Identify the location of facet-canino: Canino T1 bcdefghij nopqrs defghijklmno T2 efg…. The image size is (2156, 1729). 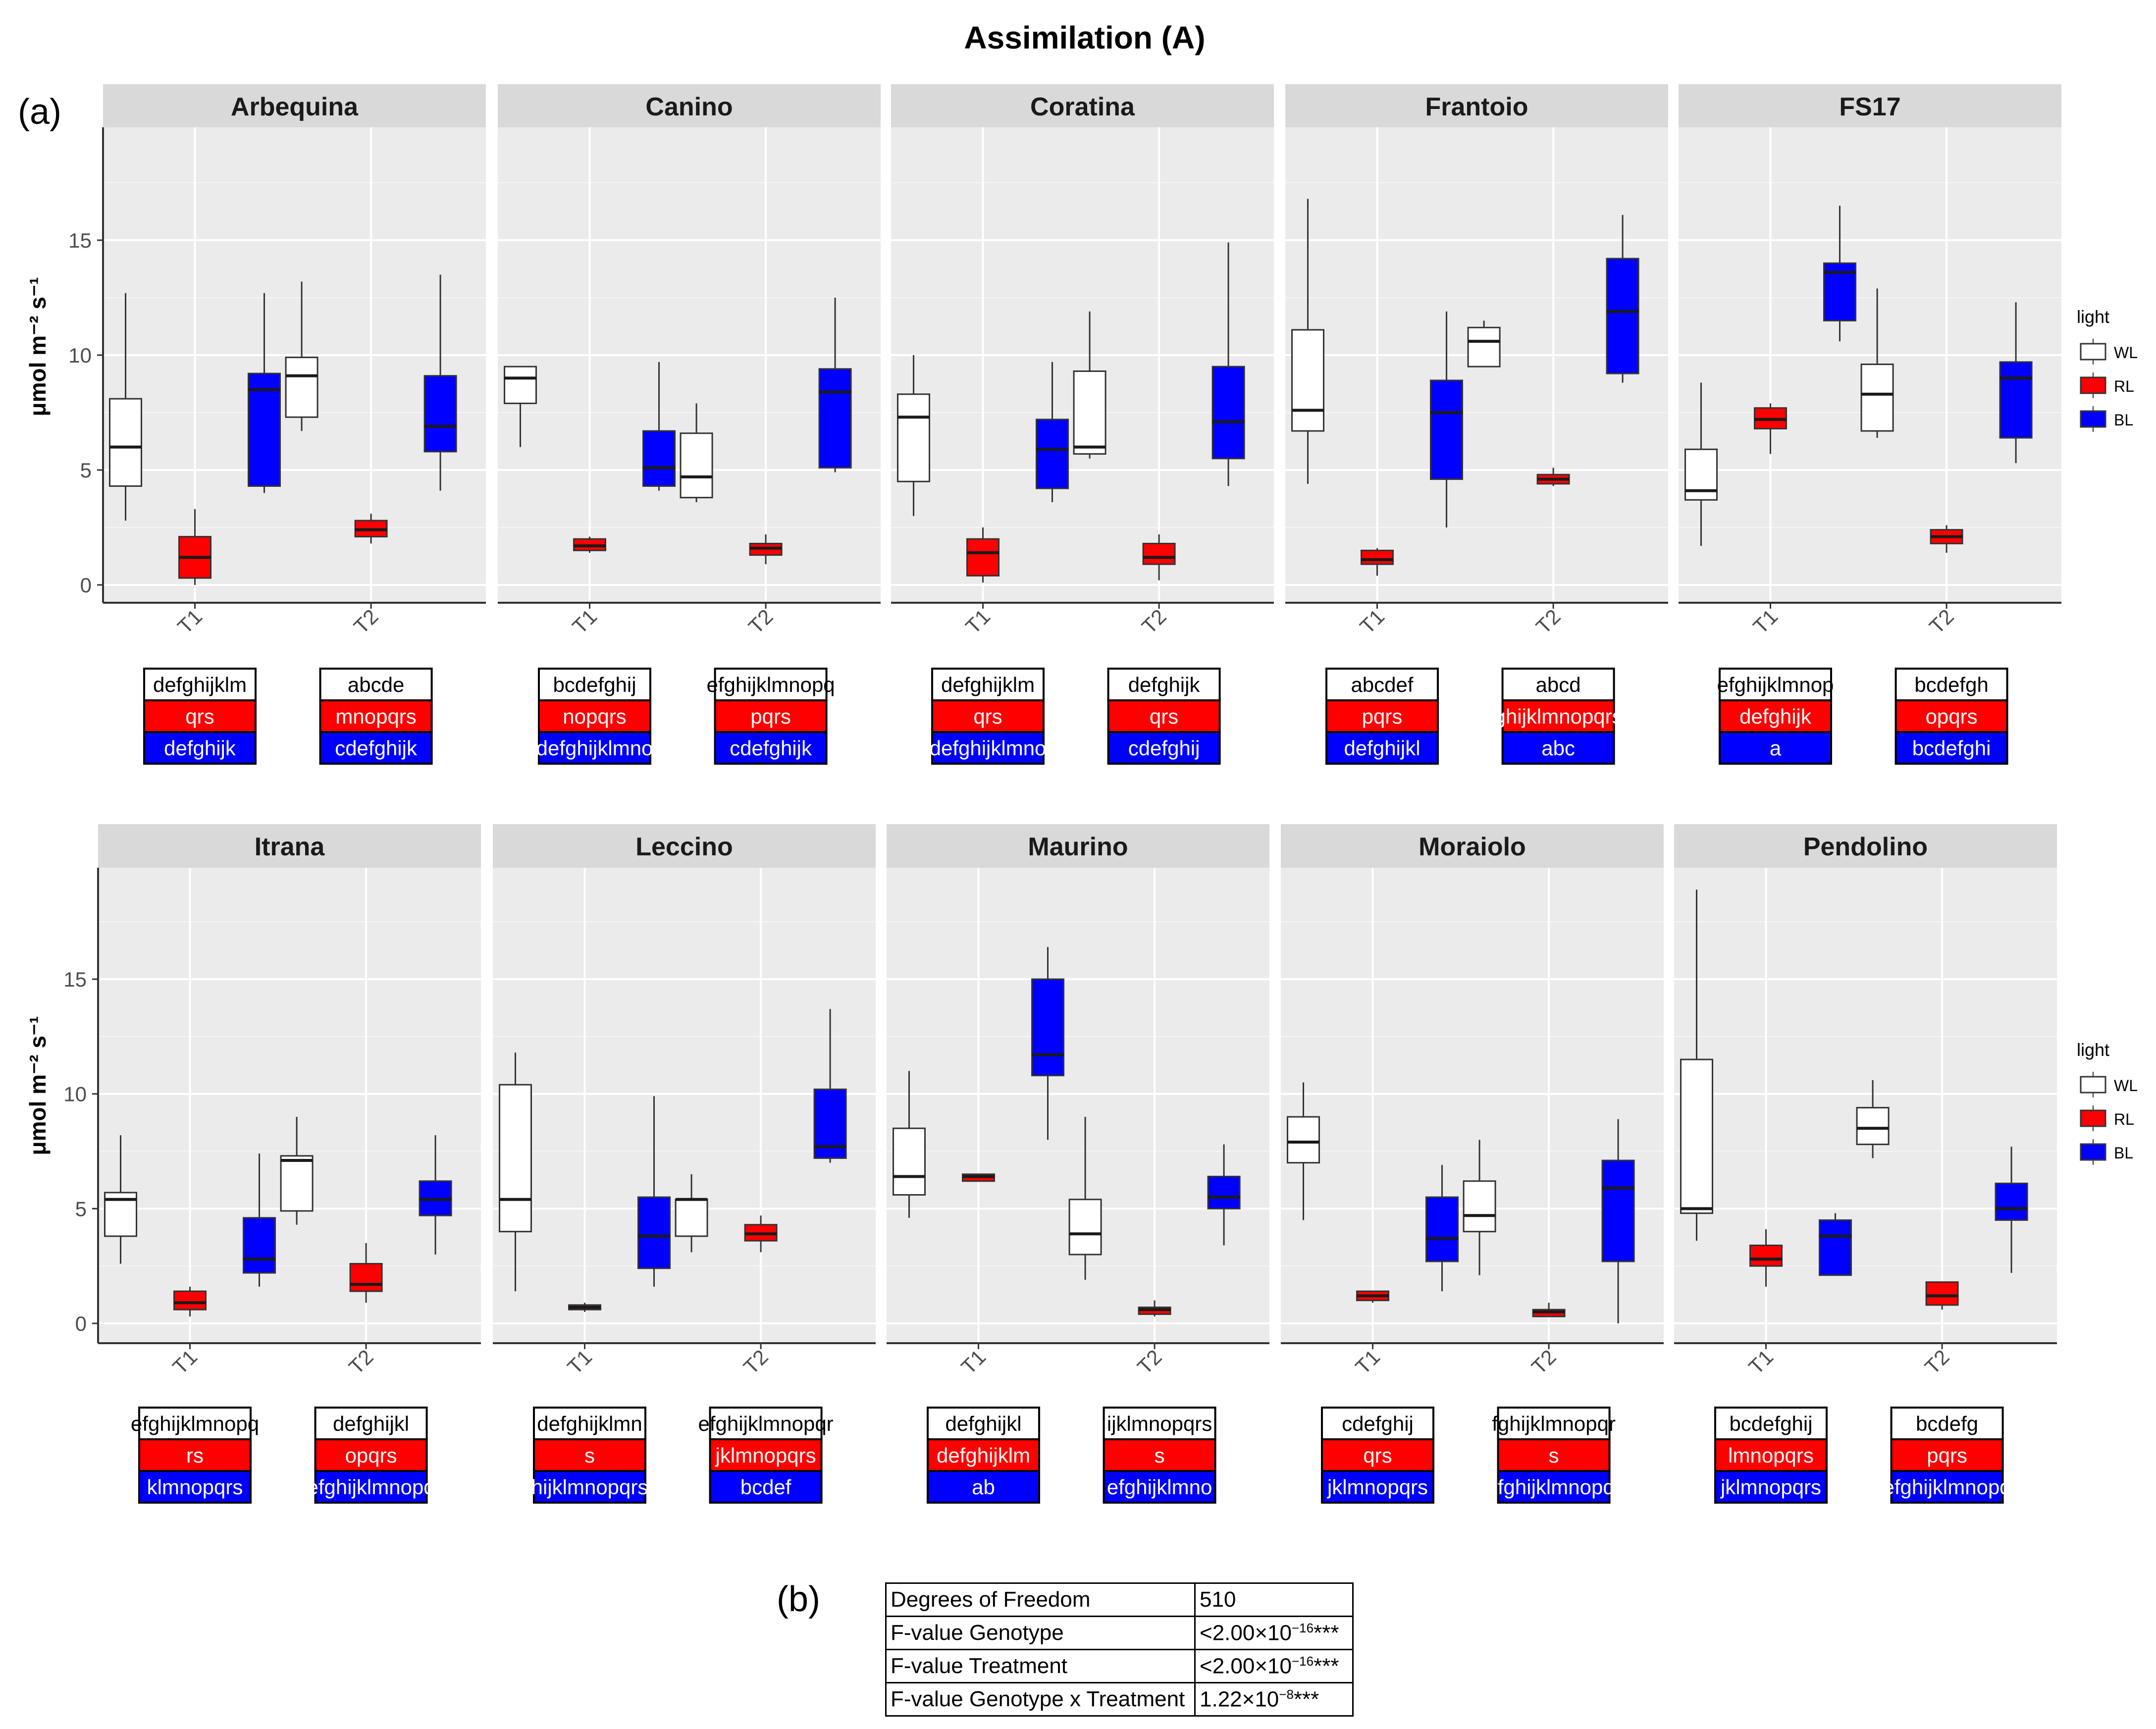
(690, 424).